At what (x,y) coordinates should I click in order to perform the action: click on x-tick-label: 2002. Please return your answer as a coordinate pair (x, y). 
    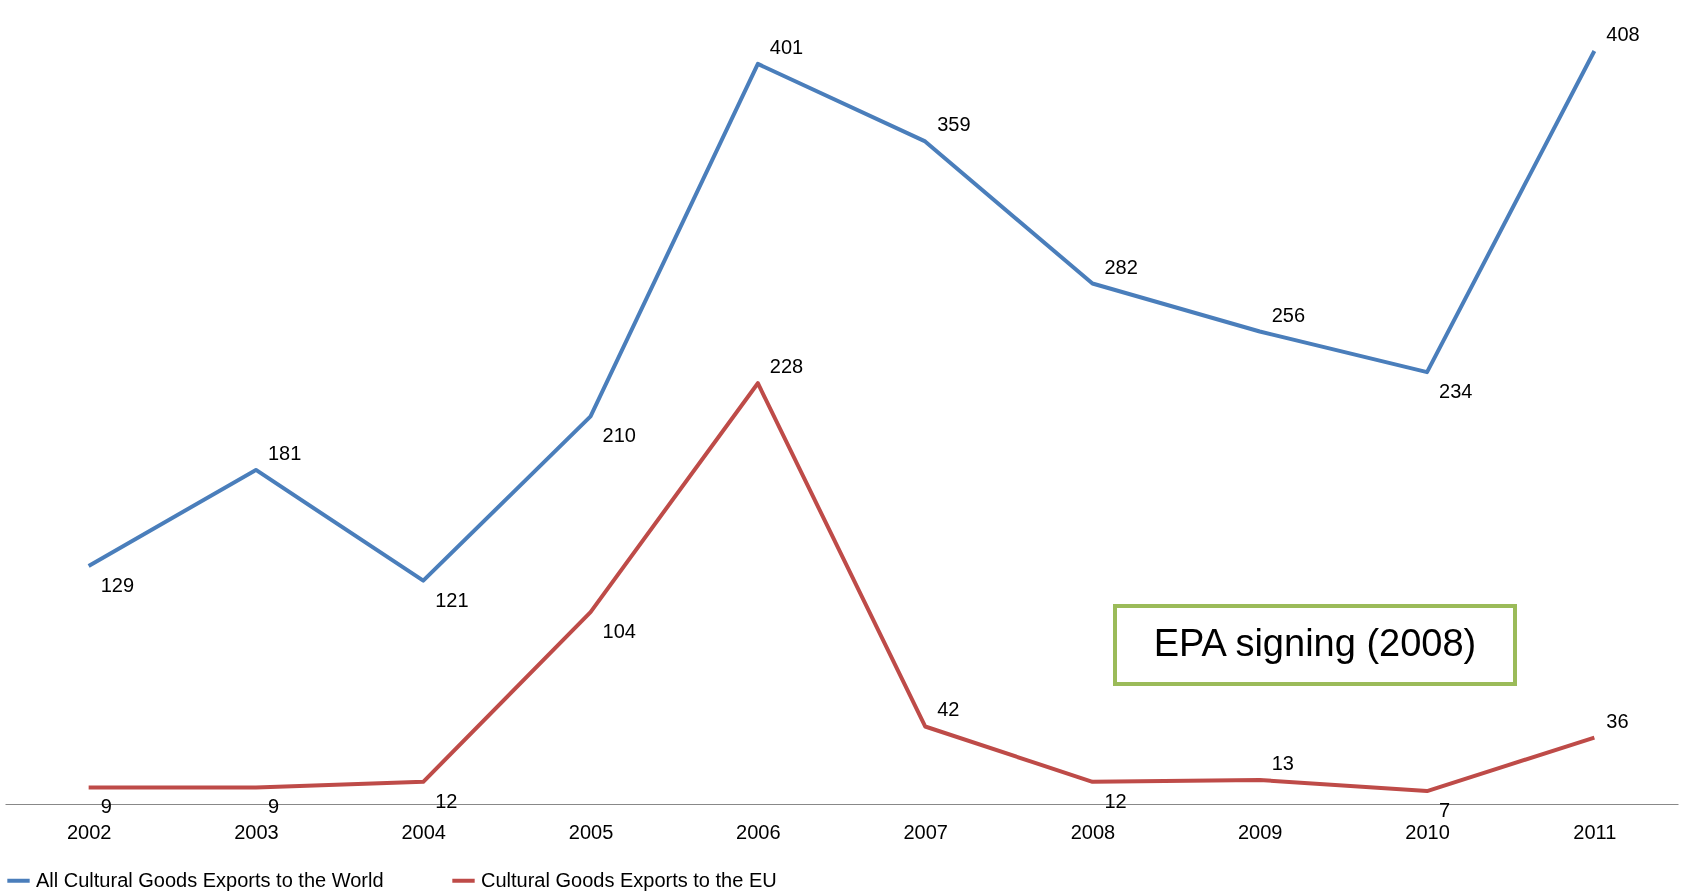
    Looking at the image, I should click on (89, 831).